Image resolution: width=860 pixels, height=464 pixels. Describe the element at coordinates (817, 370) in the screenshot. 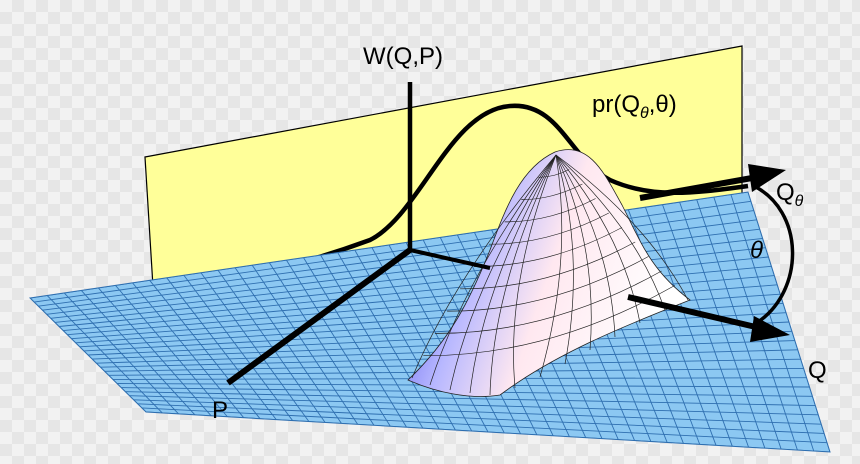

I see `q-axis-label: Q` at that location.